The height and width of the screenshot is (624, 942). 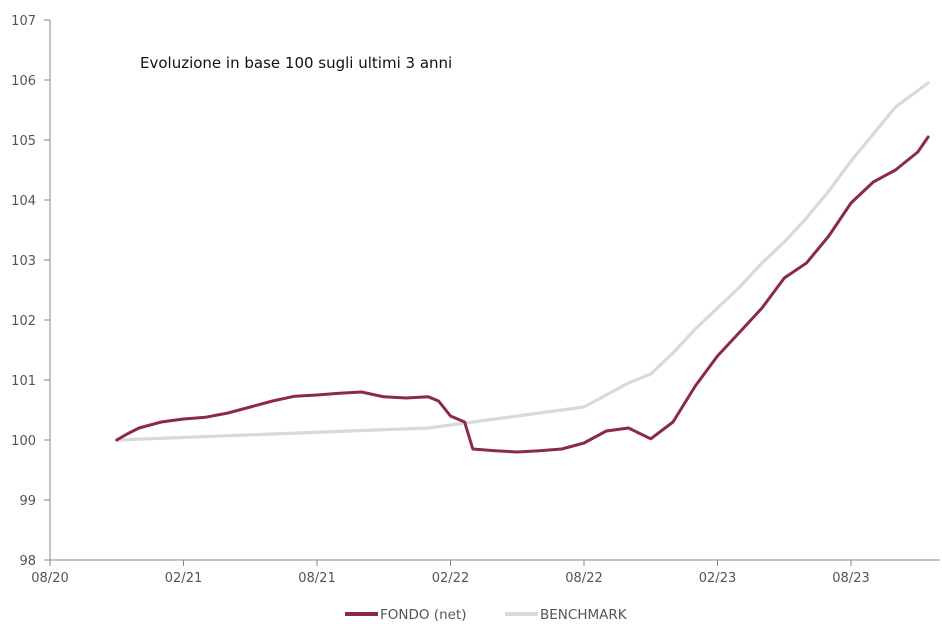 I want to click on legend: FONDO (net) BENCHMARK, so click(x=486, y=615).